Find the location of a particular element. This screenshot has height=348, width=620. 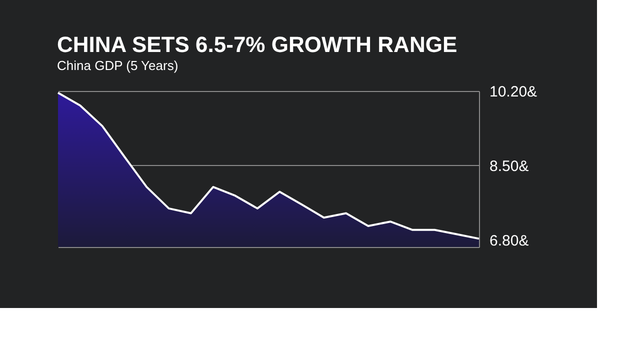

chart-subtitle: China GDP (5 Years) is located at coordinates (117, 65).